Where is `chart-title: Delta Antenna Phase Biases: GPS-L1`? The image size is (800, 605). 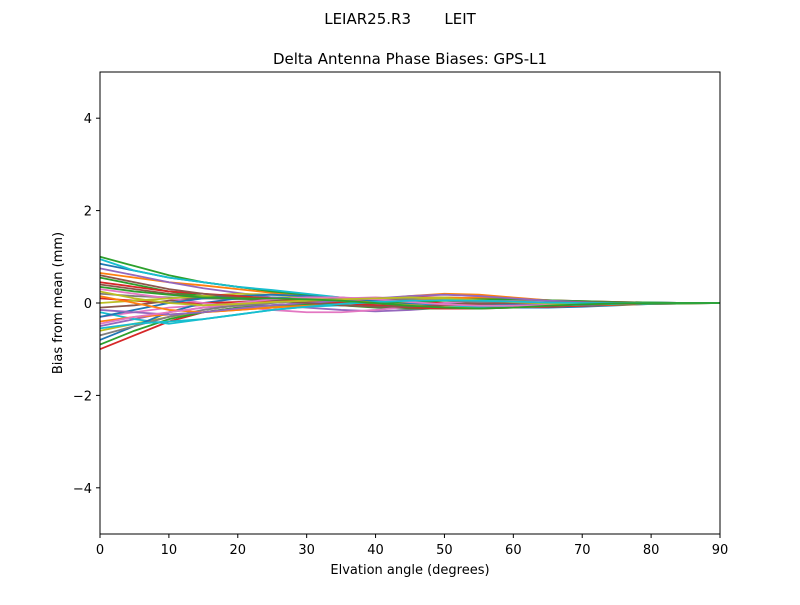
chart-title: Delta Antenna Phase Biases: GPS-L1 is located at coordinates (410, 59).